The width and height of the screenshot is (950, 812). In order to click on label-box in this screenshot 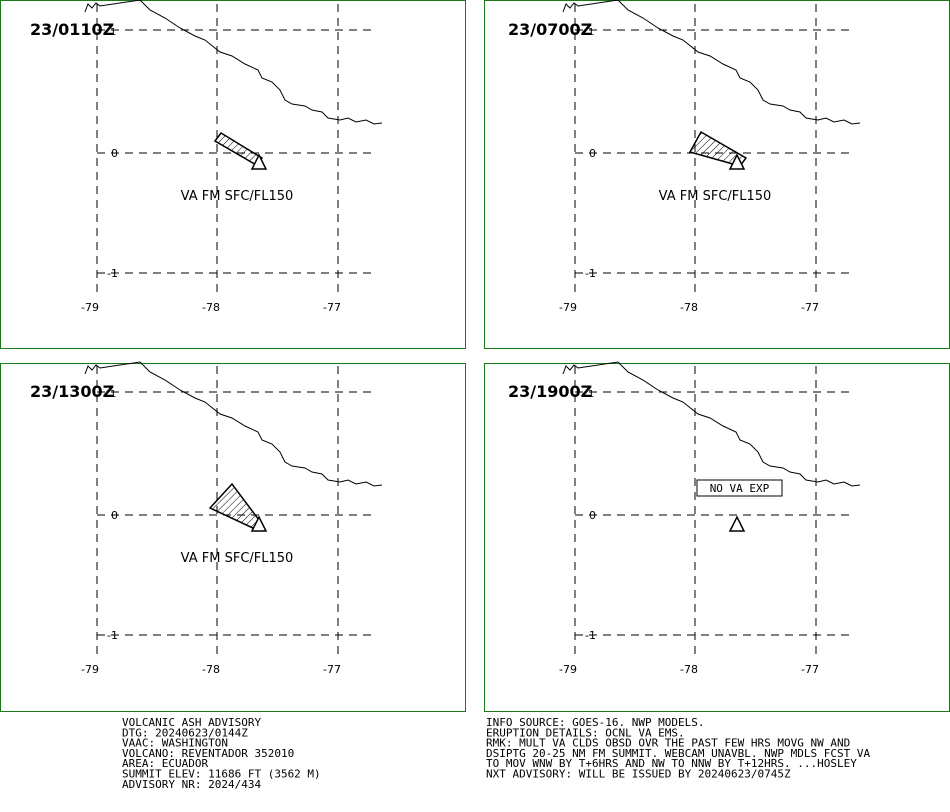, I will do `click(739, 488)`.